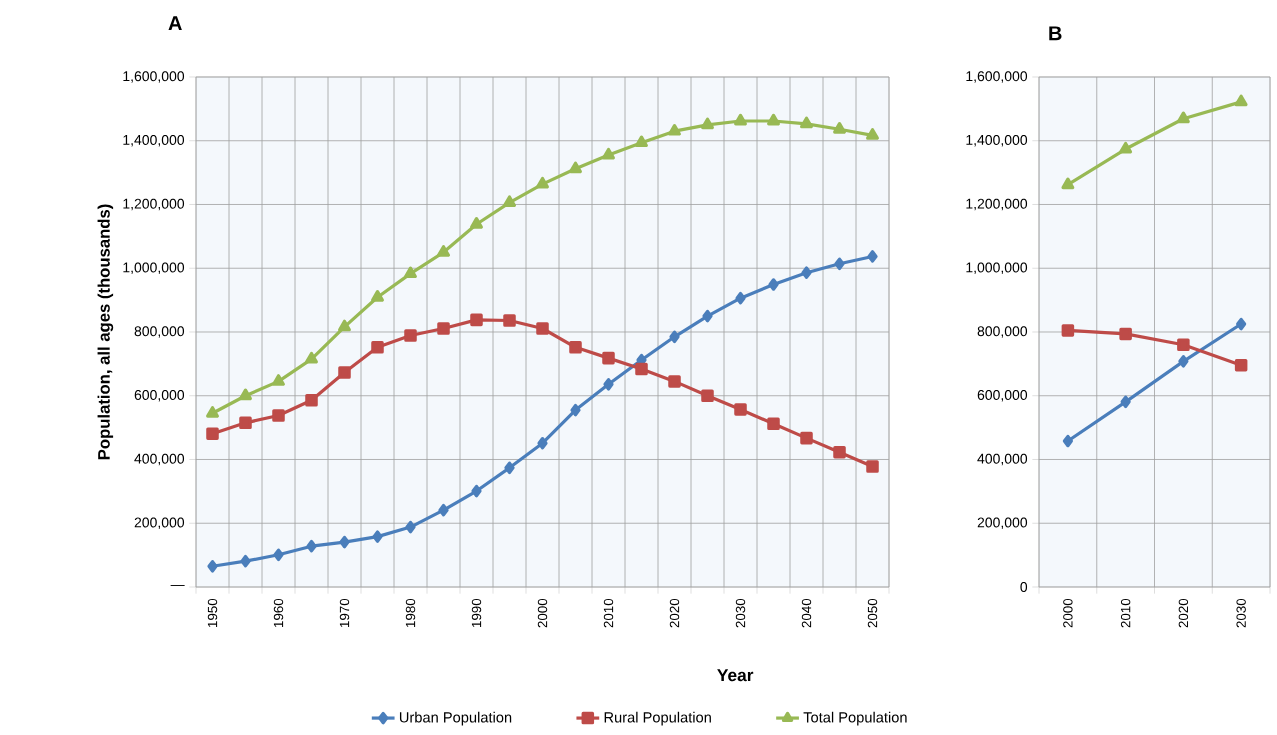 This screenshot has width=1277, height=735. I want to click on x-tick-label: 1960, so click(278, 613).